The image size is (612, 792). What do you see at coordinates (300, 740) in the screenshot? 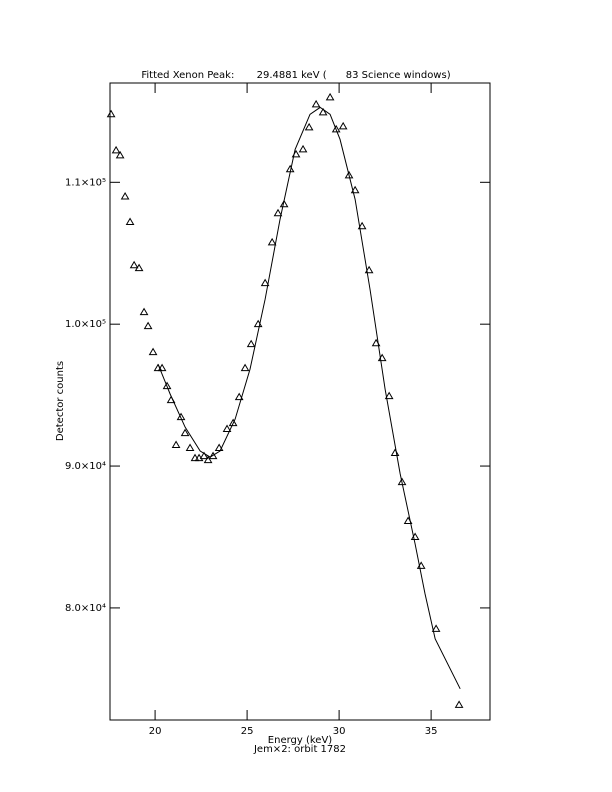
I see `x-axis-label: Energy (keV)` at bounding box center [300, 740].